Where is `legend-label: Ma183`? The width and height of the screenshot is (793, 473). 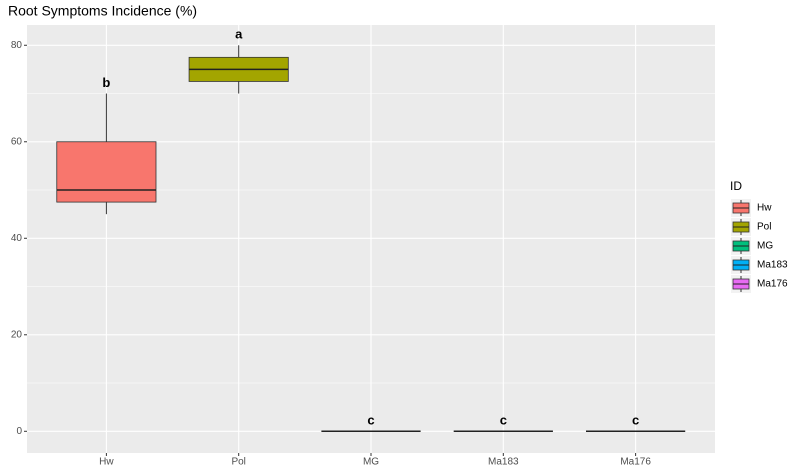 legend-label: Ma183 is located at coordinates (772, 265).